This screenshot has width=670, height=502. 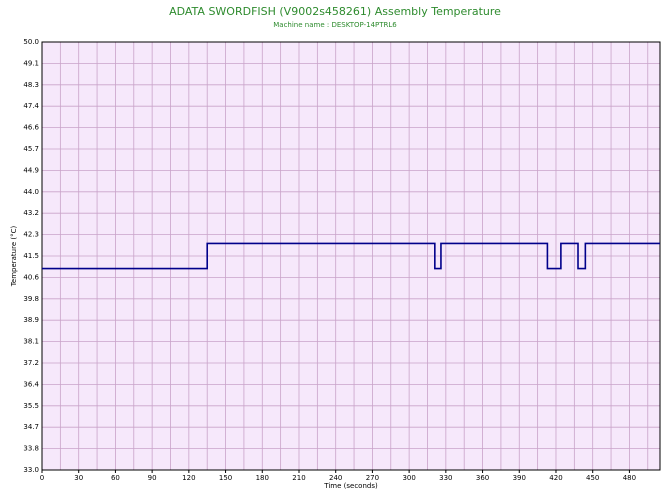 I want to click on x-tick-label: 480, so click(x=629, y=478).